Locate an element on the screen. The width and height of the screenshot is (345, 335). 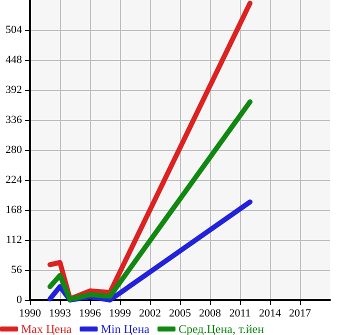
x-tick-label: 2002 is located at coordinates (150, 314).